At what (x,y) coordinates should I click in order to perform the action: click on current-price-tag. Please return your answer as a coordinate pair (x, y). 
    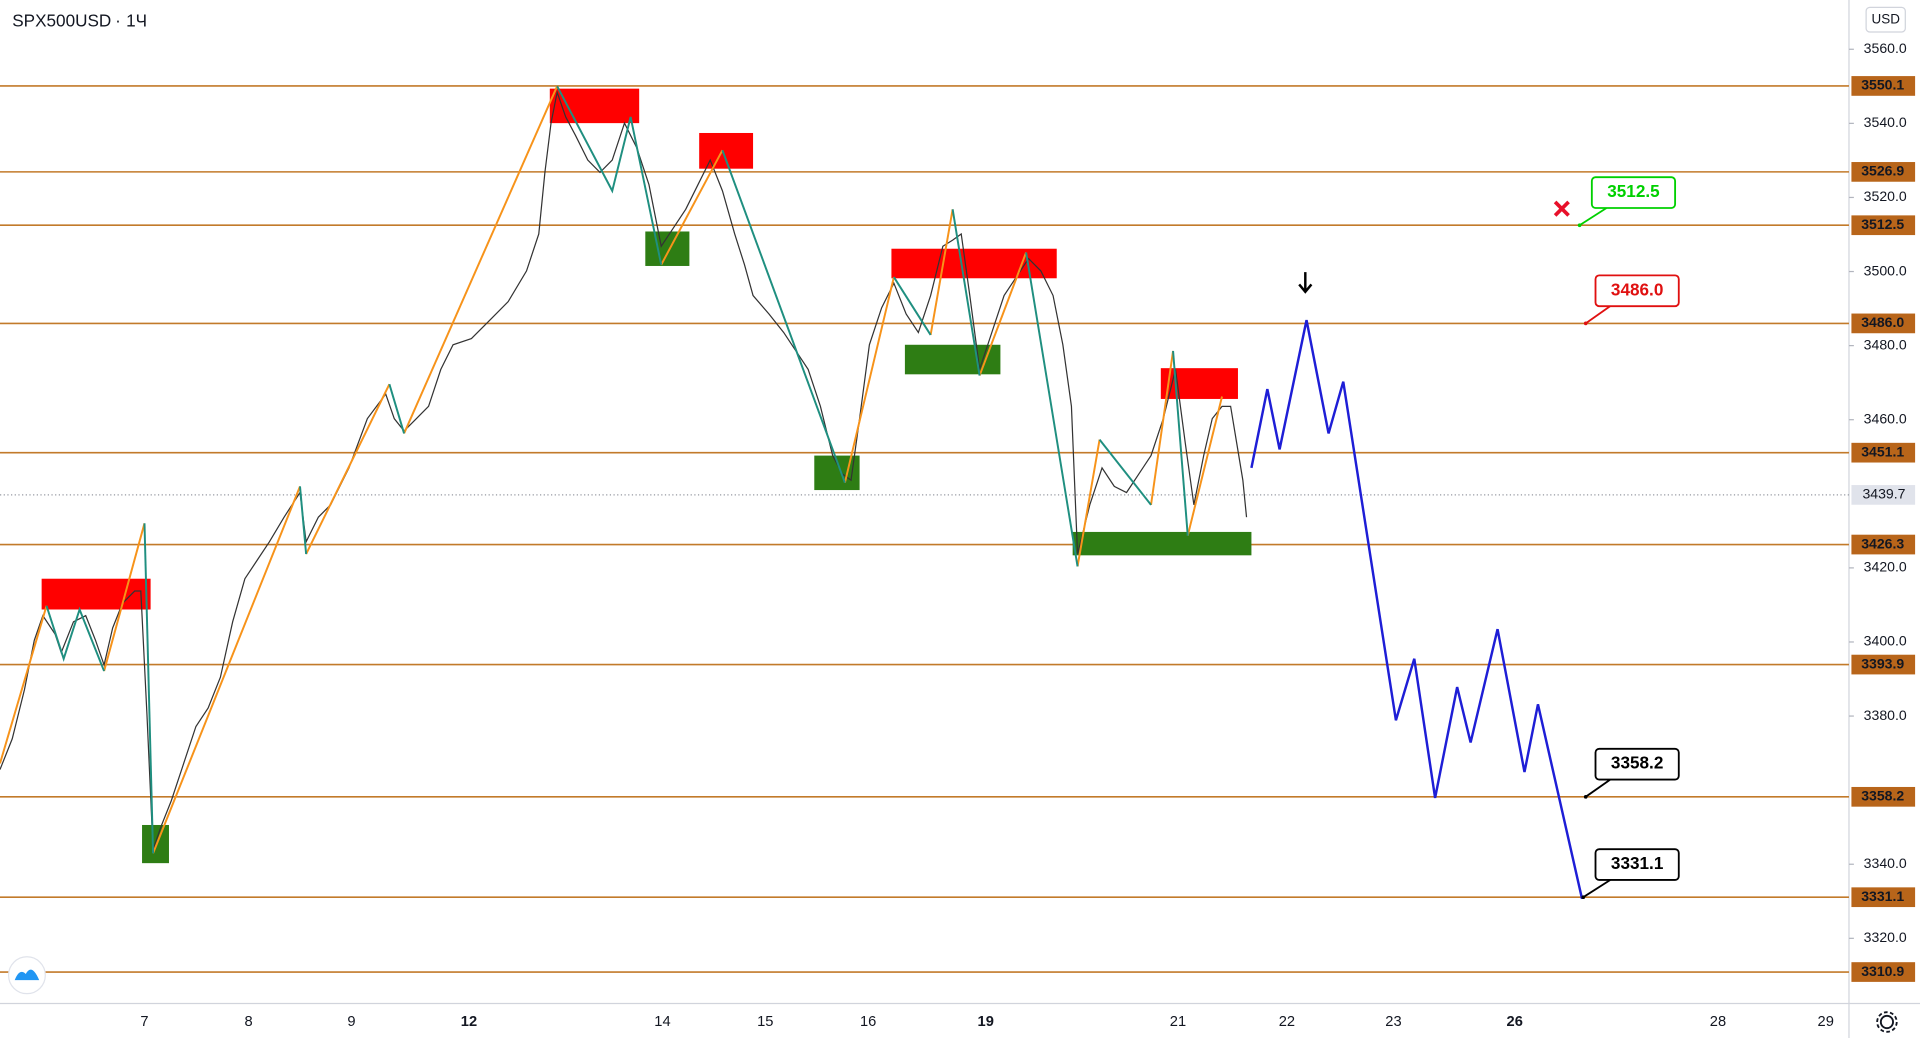
    Looking at the image, I should click on (1883, 495).